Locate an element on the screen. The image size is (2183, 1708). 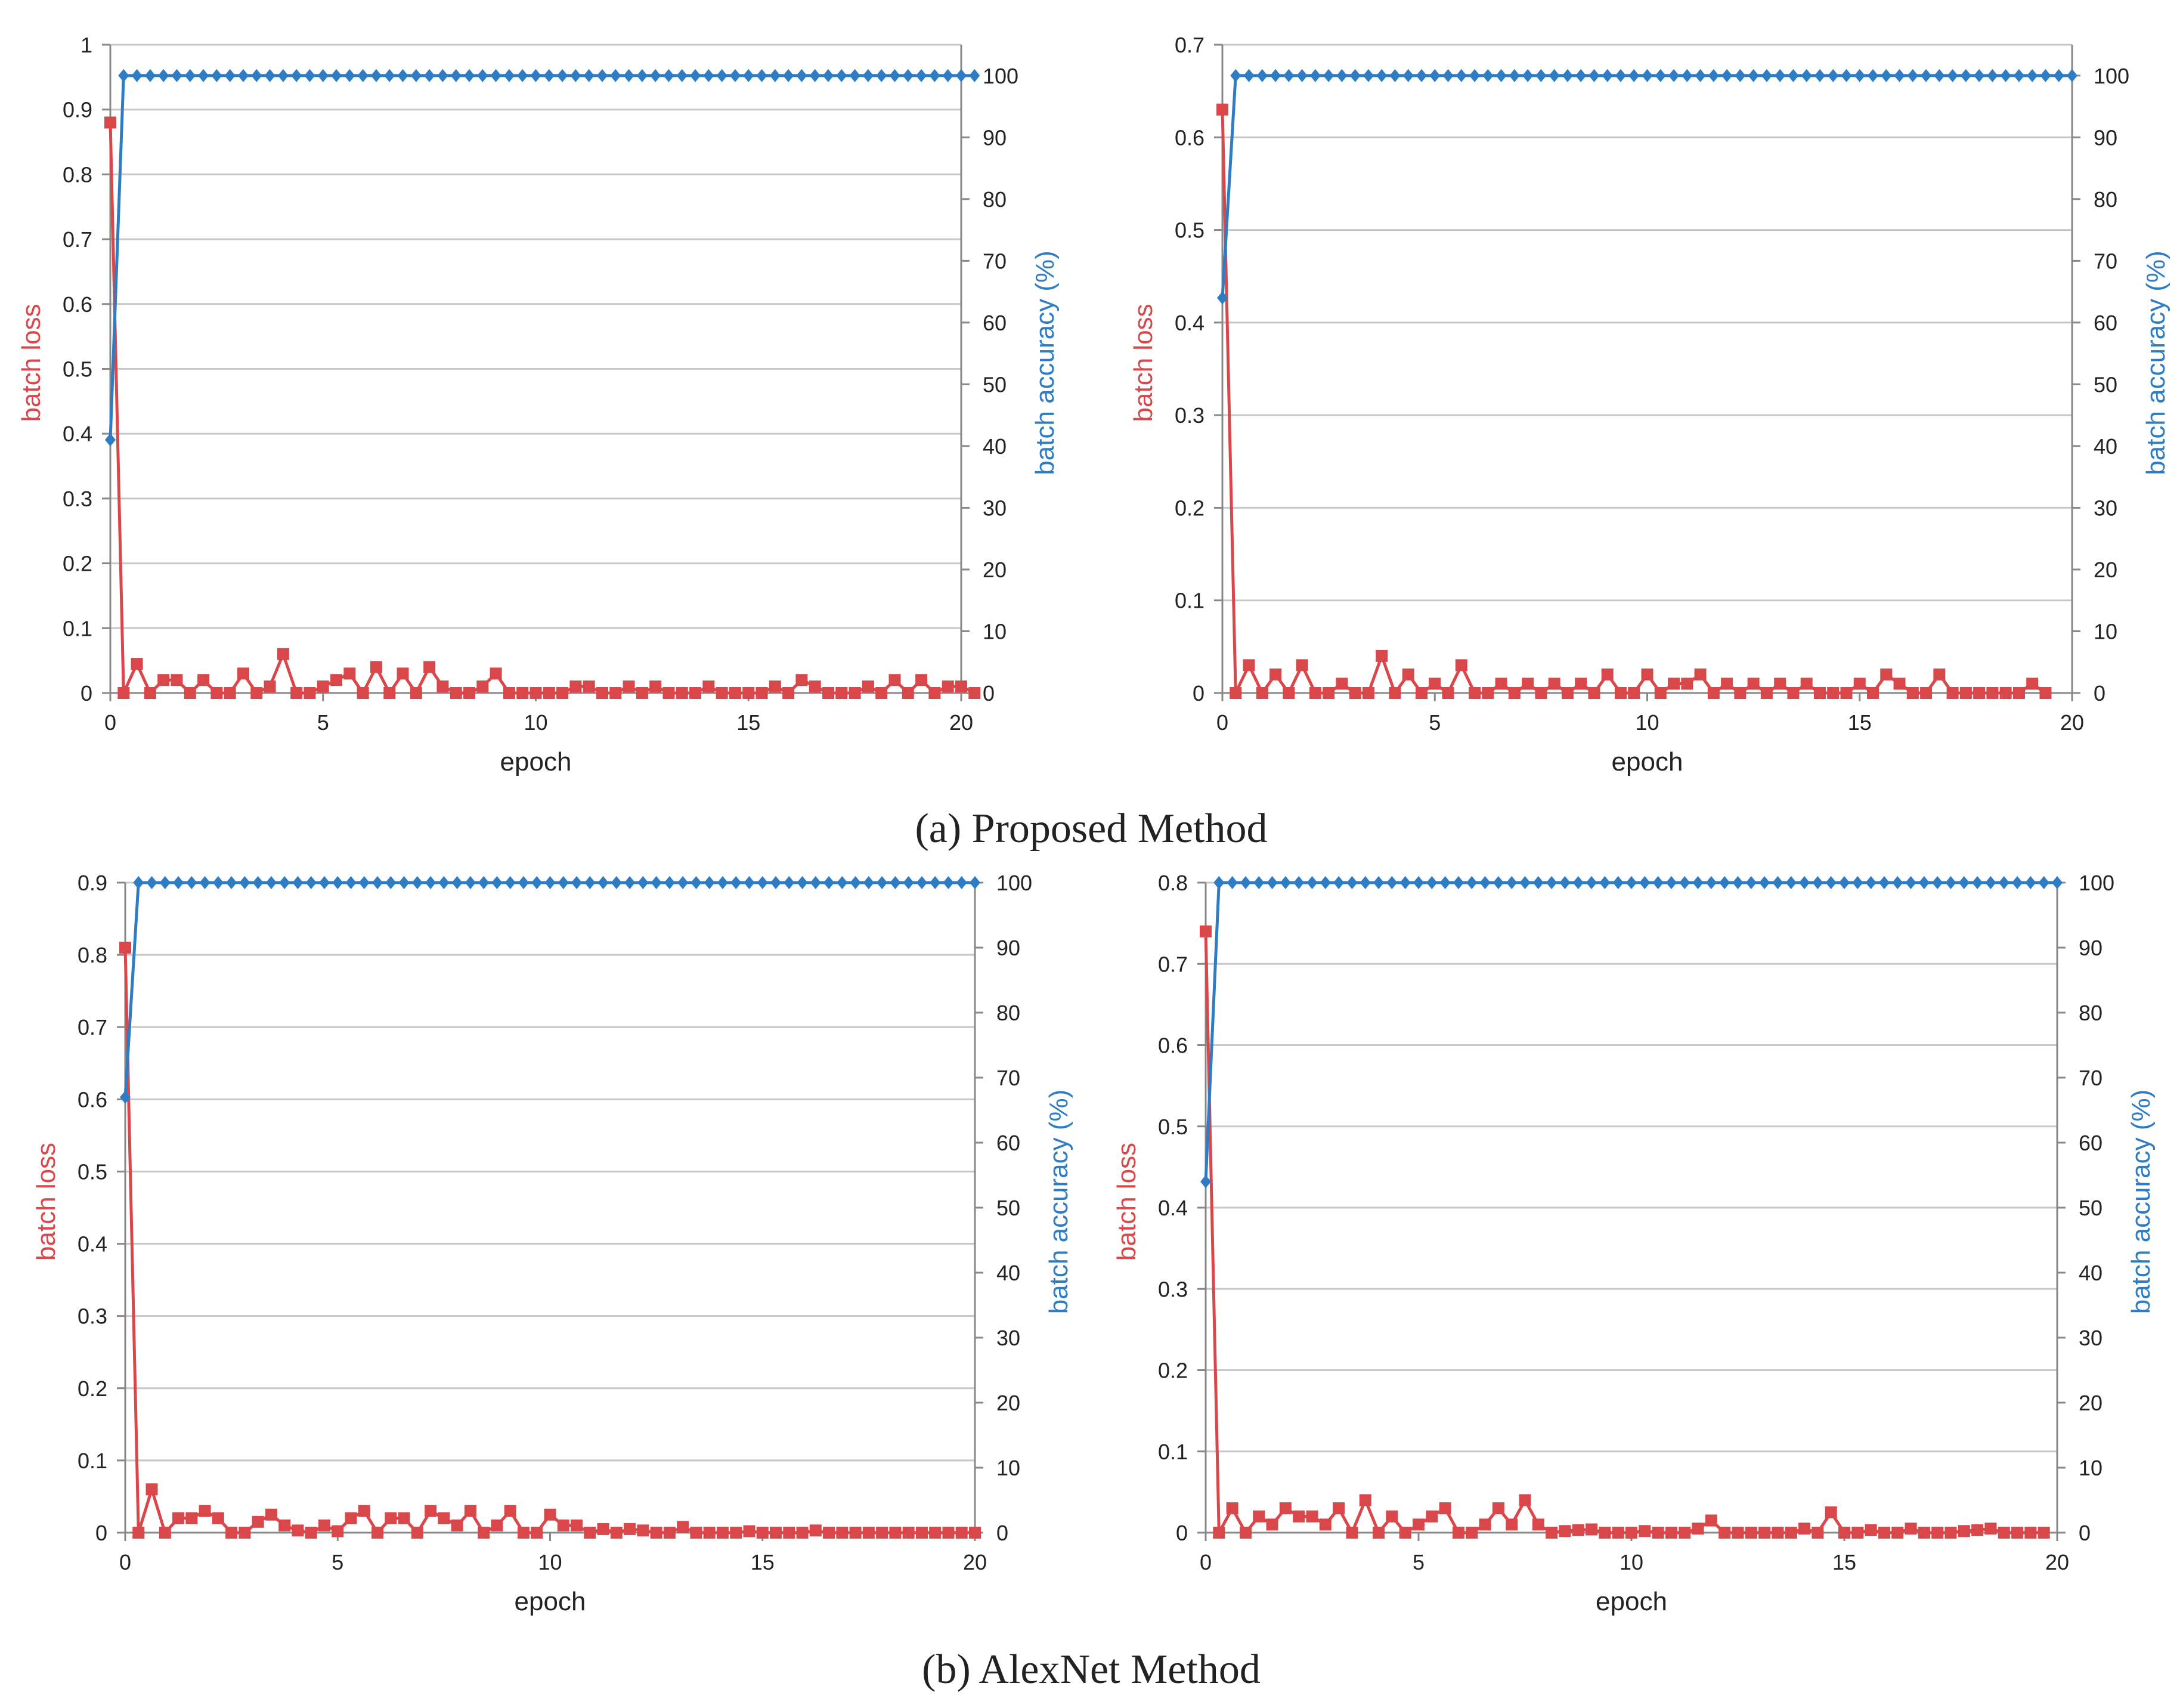
y-right-tick-label: 10 is located at coordinates (2105, 631).